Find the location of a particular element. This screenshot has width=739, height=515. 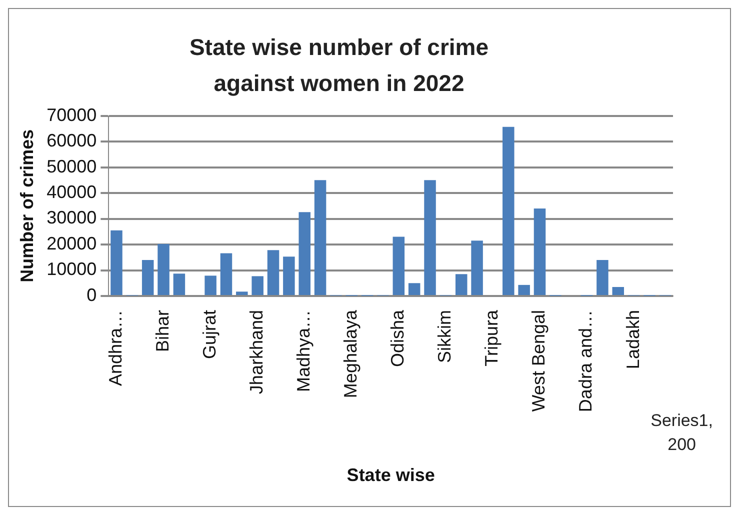

x-tick-label: Sikkim is located at coordinates (444, 336).